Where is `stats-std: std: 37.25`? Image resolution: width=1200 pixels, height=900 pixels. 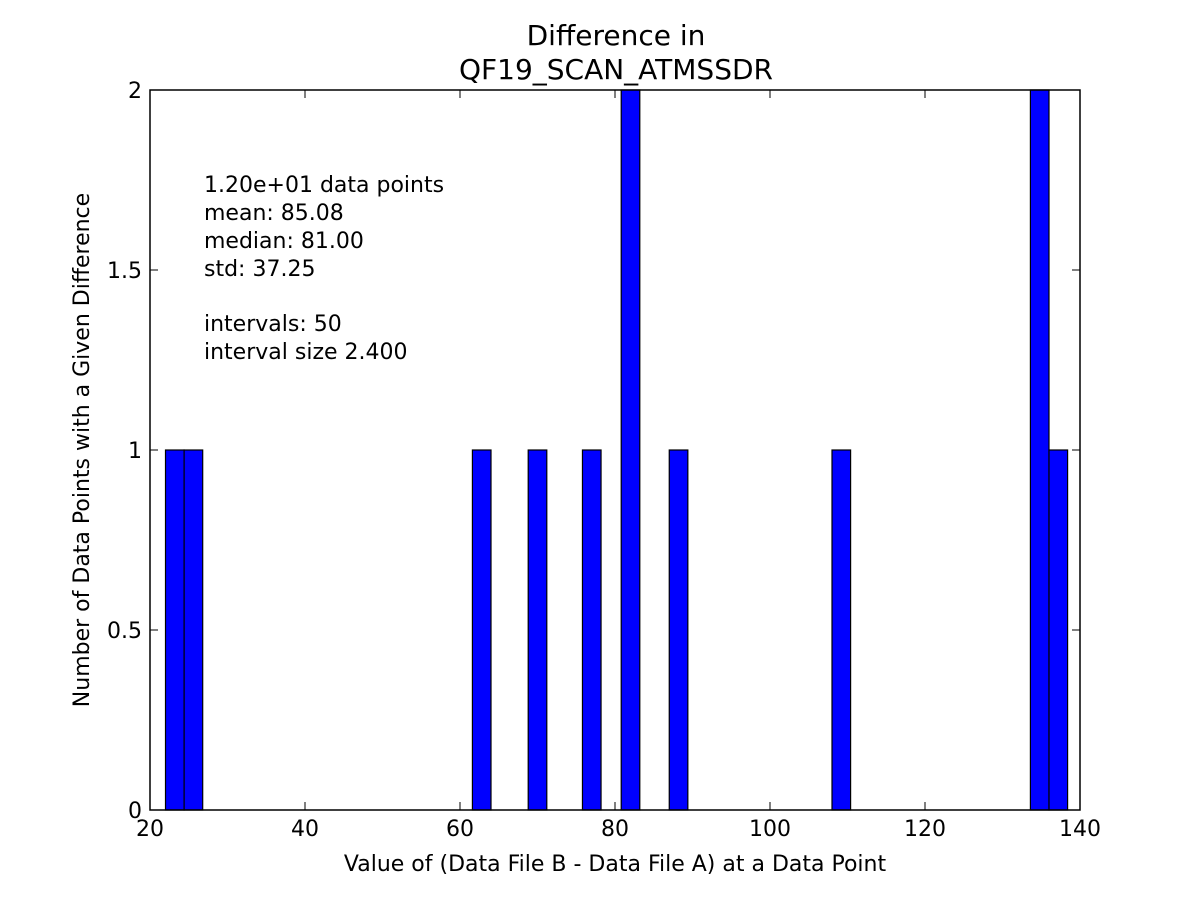
stats-std: std: 37.25 is located at coordinates (259, 269).